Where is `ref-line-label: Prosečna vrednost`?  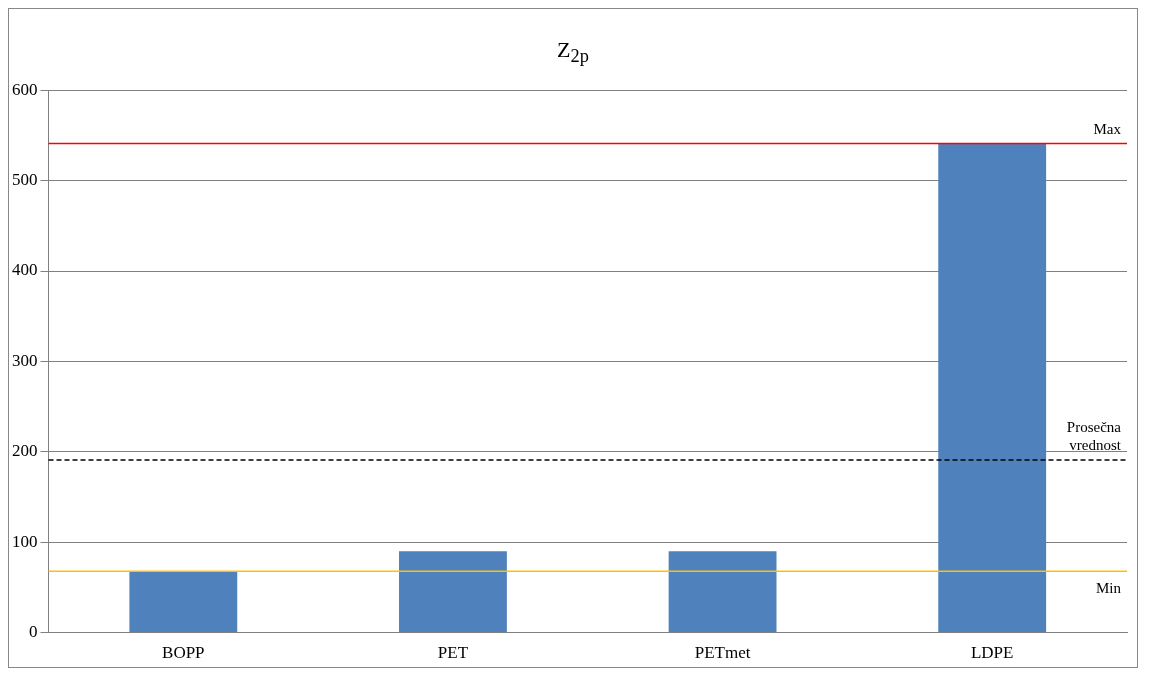 ref-line-label: Prosečna vrednost is located at coordinates (1094, 436).